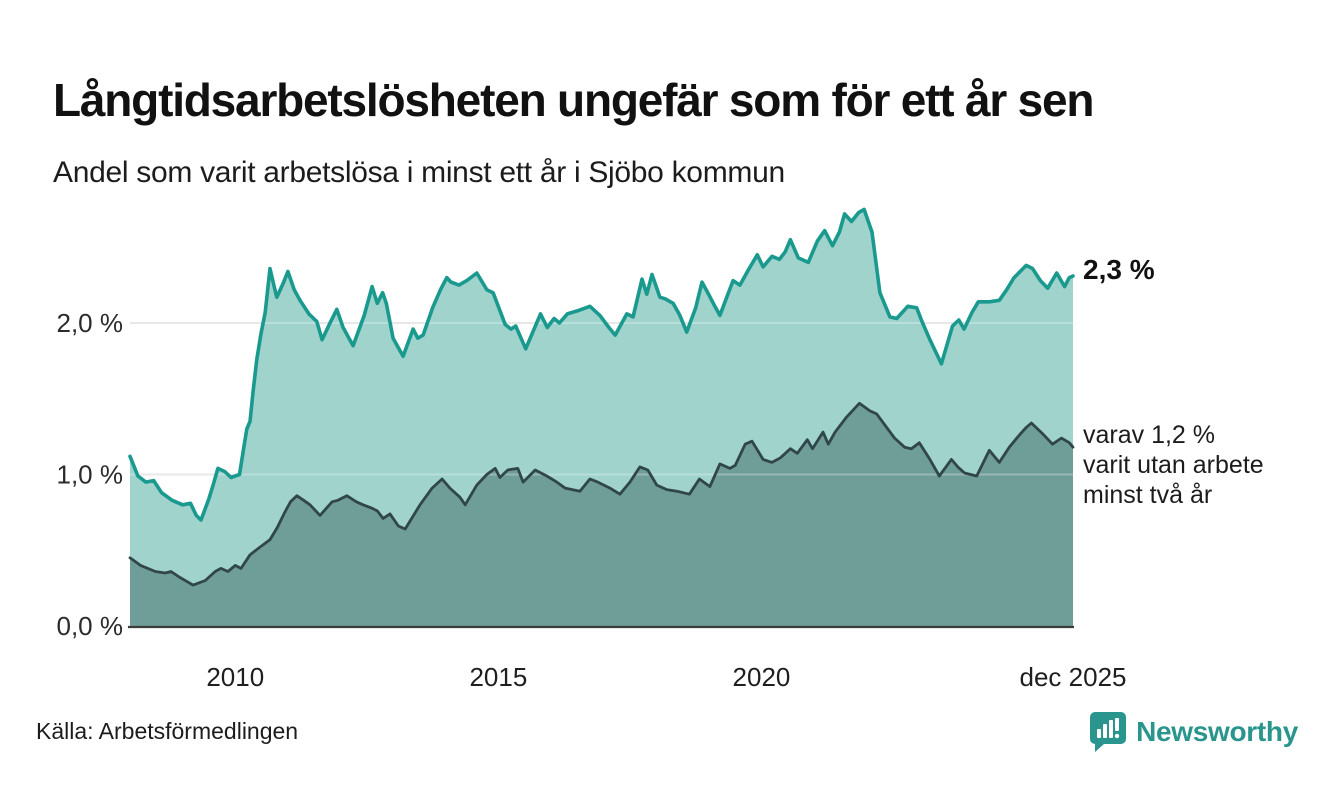 This screenshot has width=1340, height=785. What do you see at coordinates (1148, 495) in the screenshot?
I see `subset-annotation-line3: minst två år` at bounding box center [1148, 495].